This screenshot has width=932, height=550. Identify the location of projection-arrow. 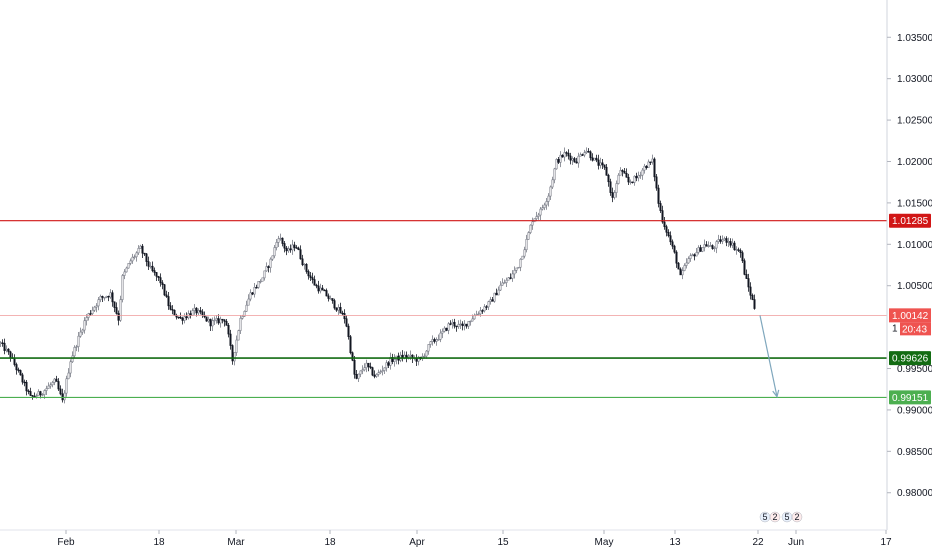
(768, 356).